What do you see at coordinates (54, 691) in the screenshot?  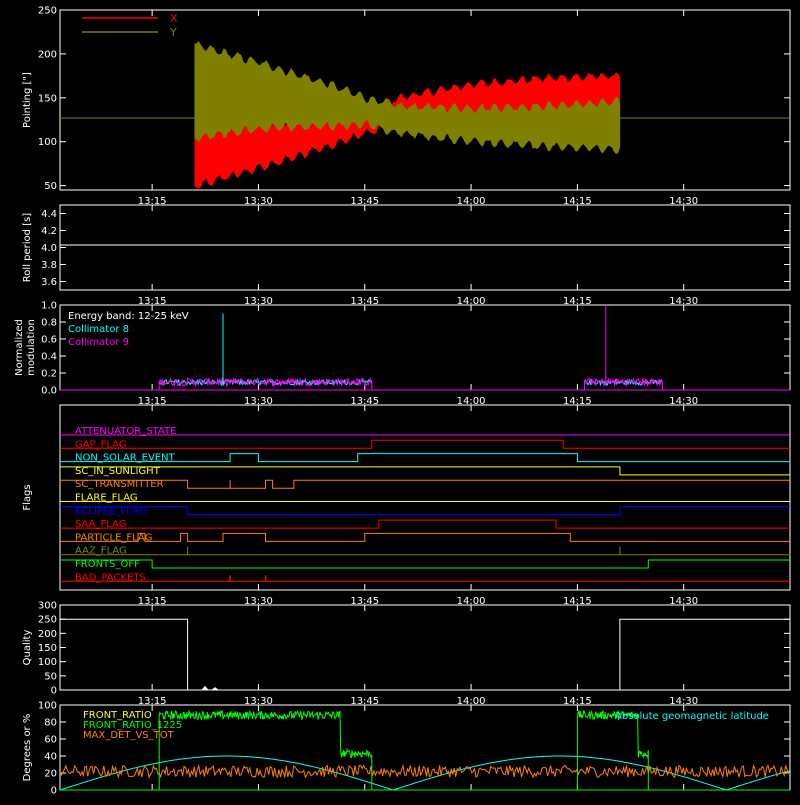 I see `quality-ytick-label: 0` at bounding box center [54, 691].